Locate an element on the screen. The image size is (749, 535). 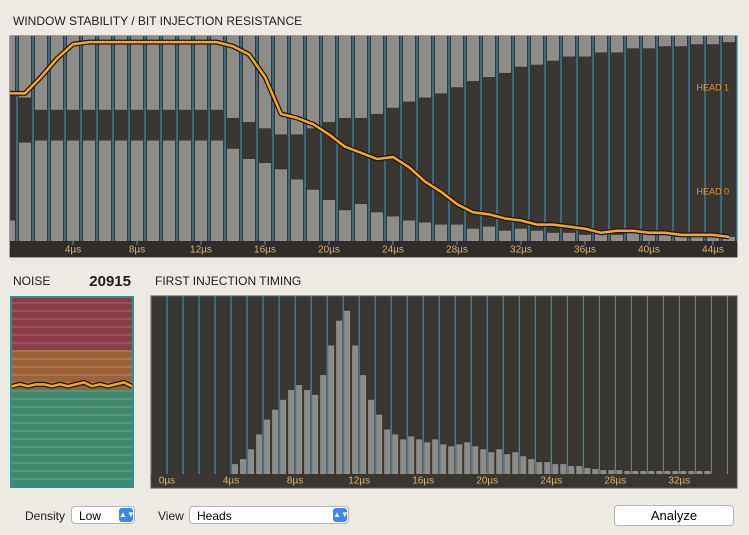
x-tick-label: 24µs is located at coordinates (551, 481).